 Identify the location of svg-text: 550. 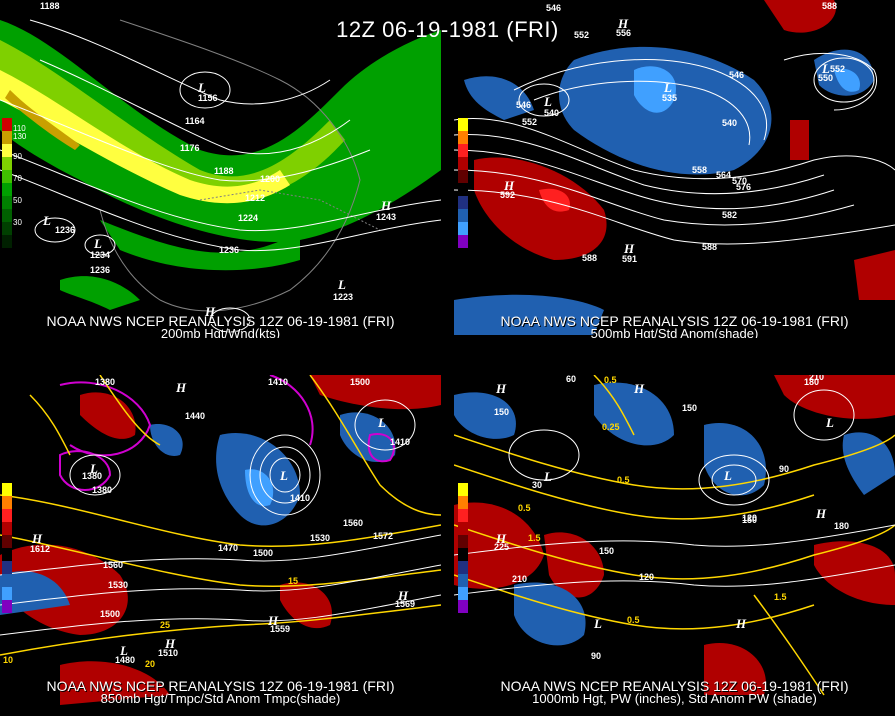
(825, 78).